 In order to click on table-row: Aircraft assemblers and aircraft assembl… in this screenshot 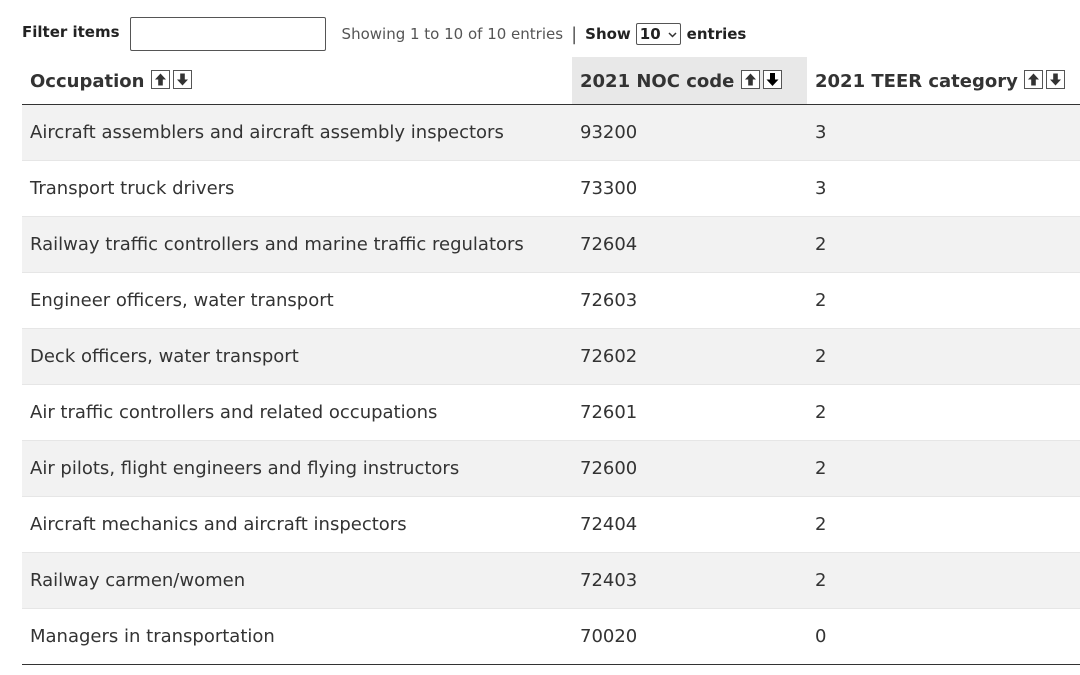, I will do `click(551, 132)`.